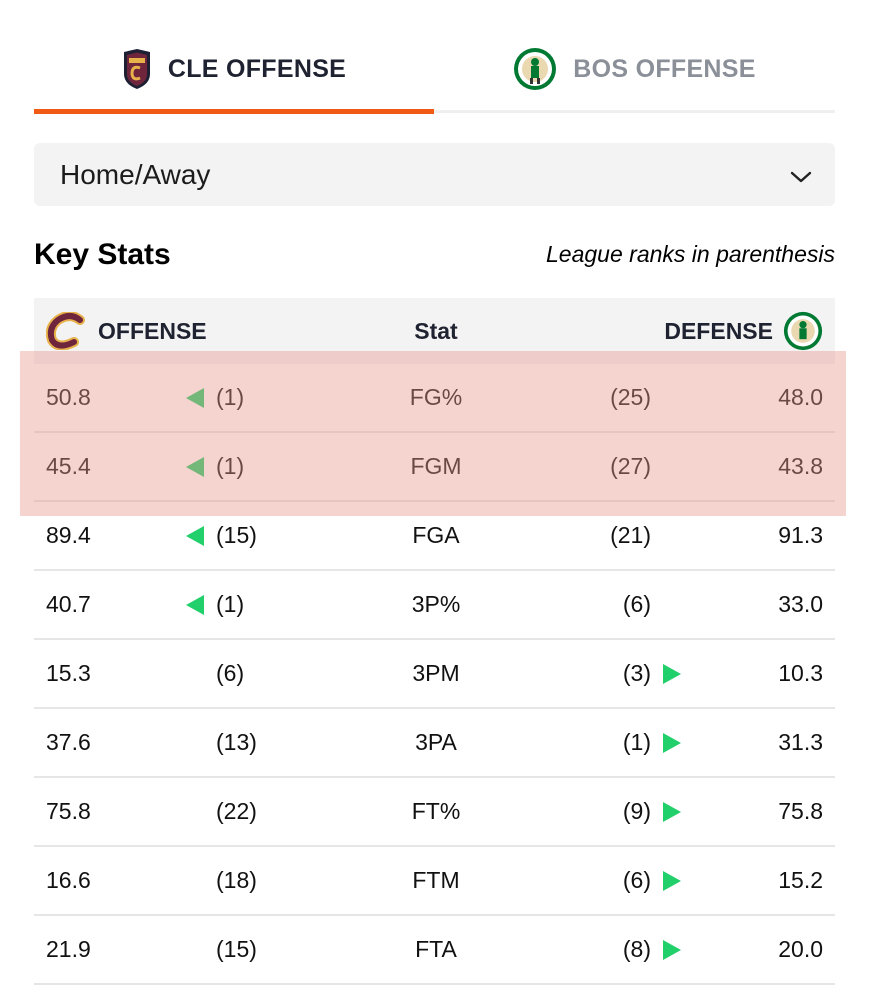 The image size is (869, 1000). What do you see at coordinates (664, 68) in the screenshot?
I see `tab-label: BOS OFFENSE` at bounding box center [664, 68].